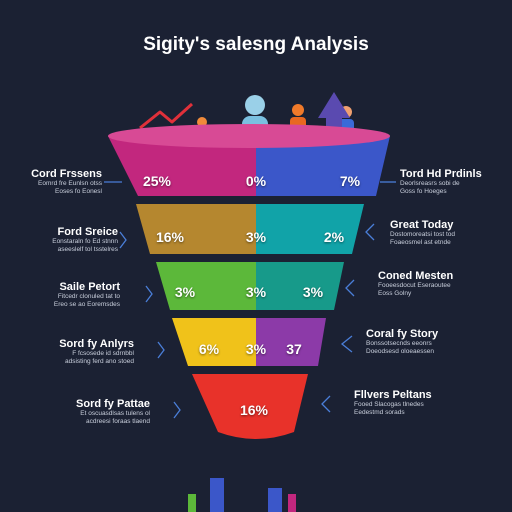 The image size is (512, 512). I want to click on right-connectors, so click(358, 297).